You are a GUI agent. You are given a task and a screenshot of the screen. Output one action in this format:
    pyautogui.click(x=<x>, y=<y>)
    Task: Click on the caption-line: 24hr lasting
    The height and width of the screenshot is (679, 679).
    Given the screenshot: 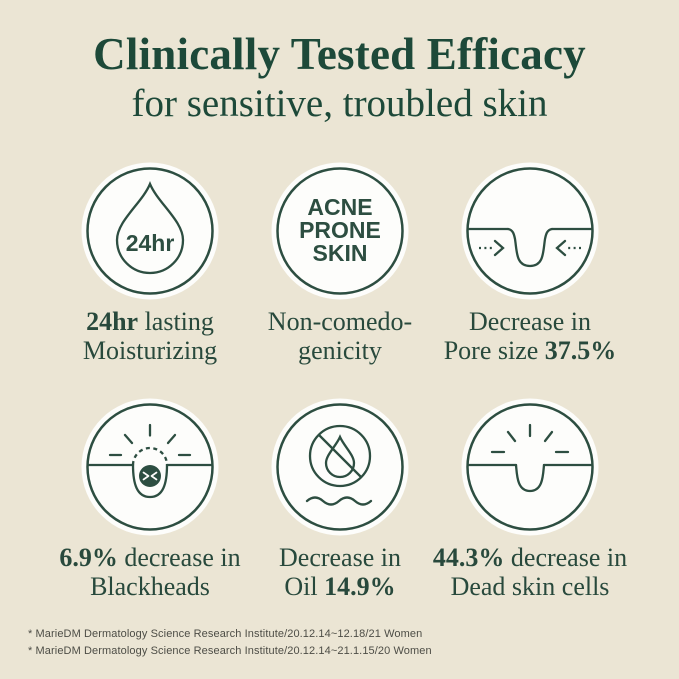 What is the action you would take?
    pyautogui.click(x=150, y=321)
    